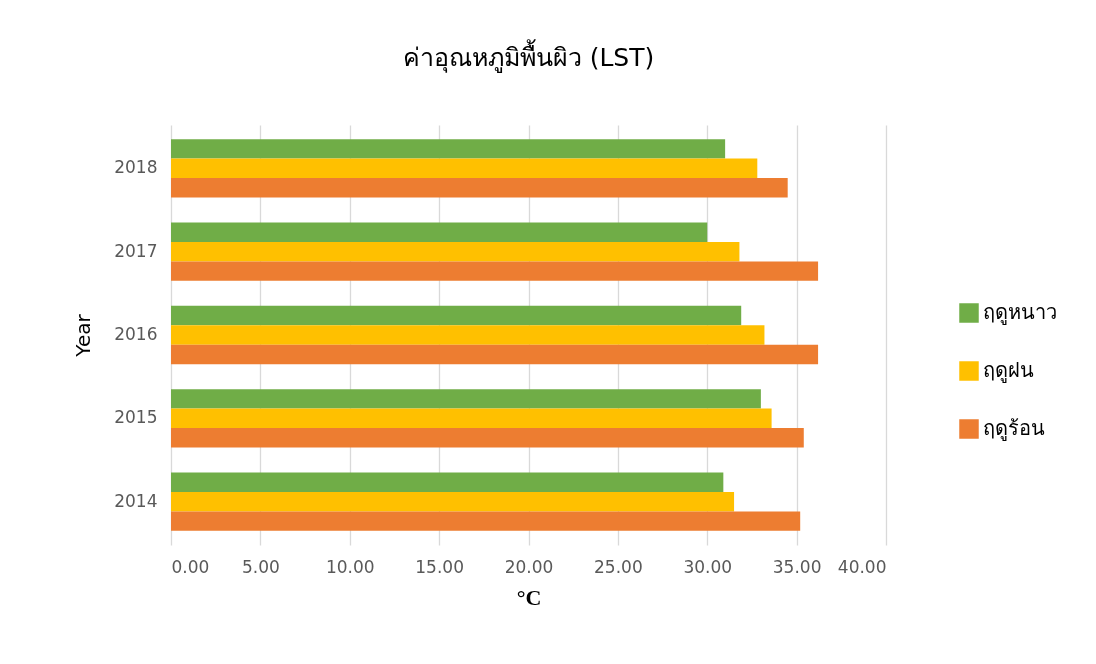  I want to click on legend-label: ฤดูหนาว, so click(1020, 312).